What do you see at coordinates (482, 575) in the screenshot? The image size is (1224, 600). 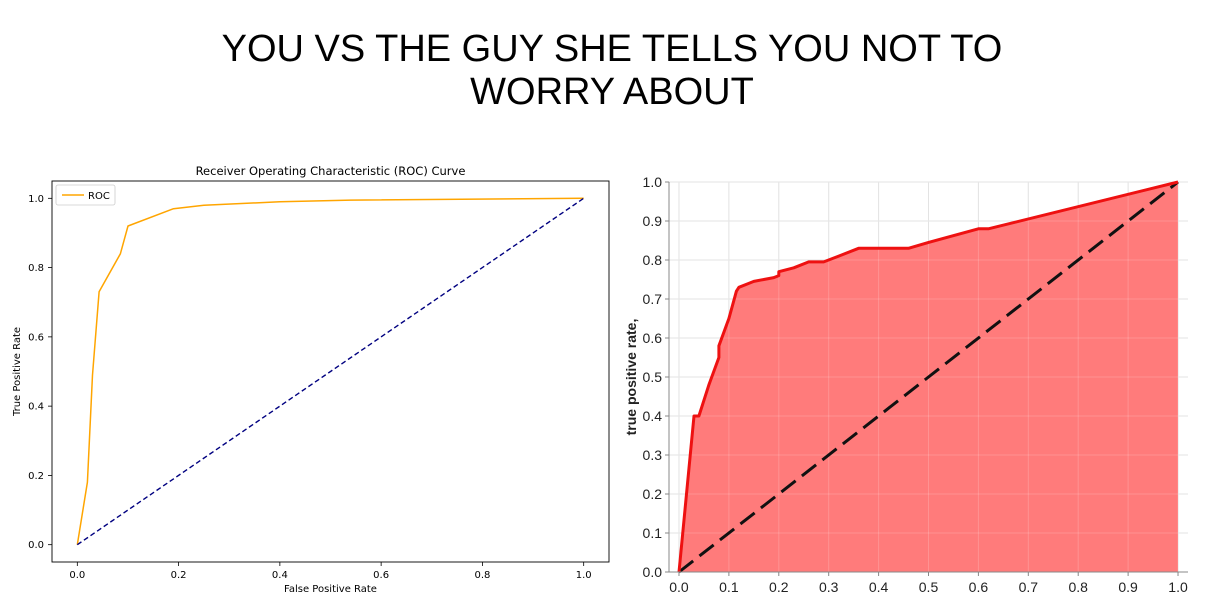 I see `left-x-tick-label: 0.8` at bounding box center [482, 575].